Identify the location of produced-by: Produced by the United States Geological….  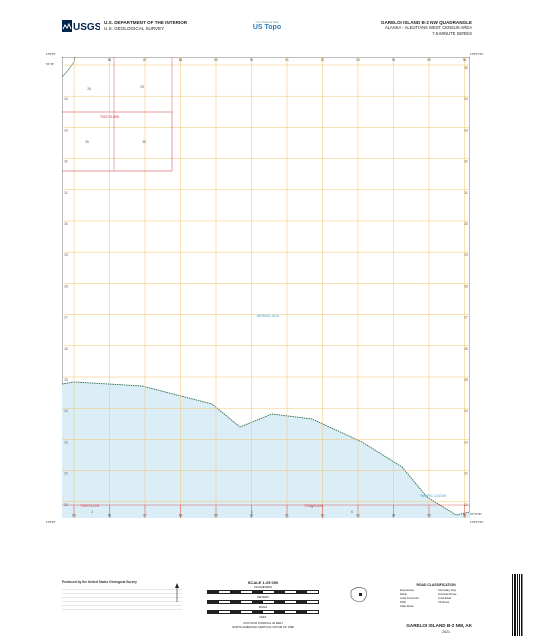
(99, 582).